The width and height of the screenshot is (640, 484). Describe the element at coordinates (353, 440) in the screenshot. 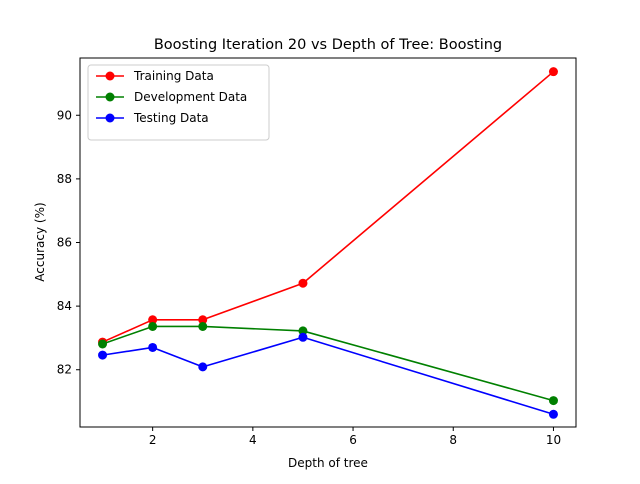

I see `x-tick-label: 6` at that location.